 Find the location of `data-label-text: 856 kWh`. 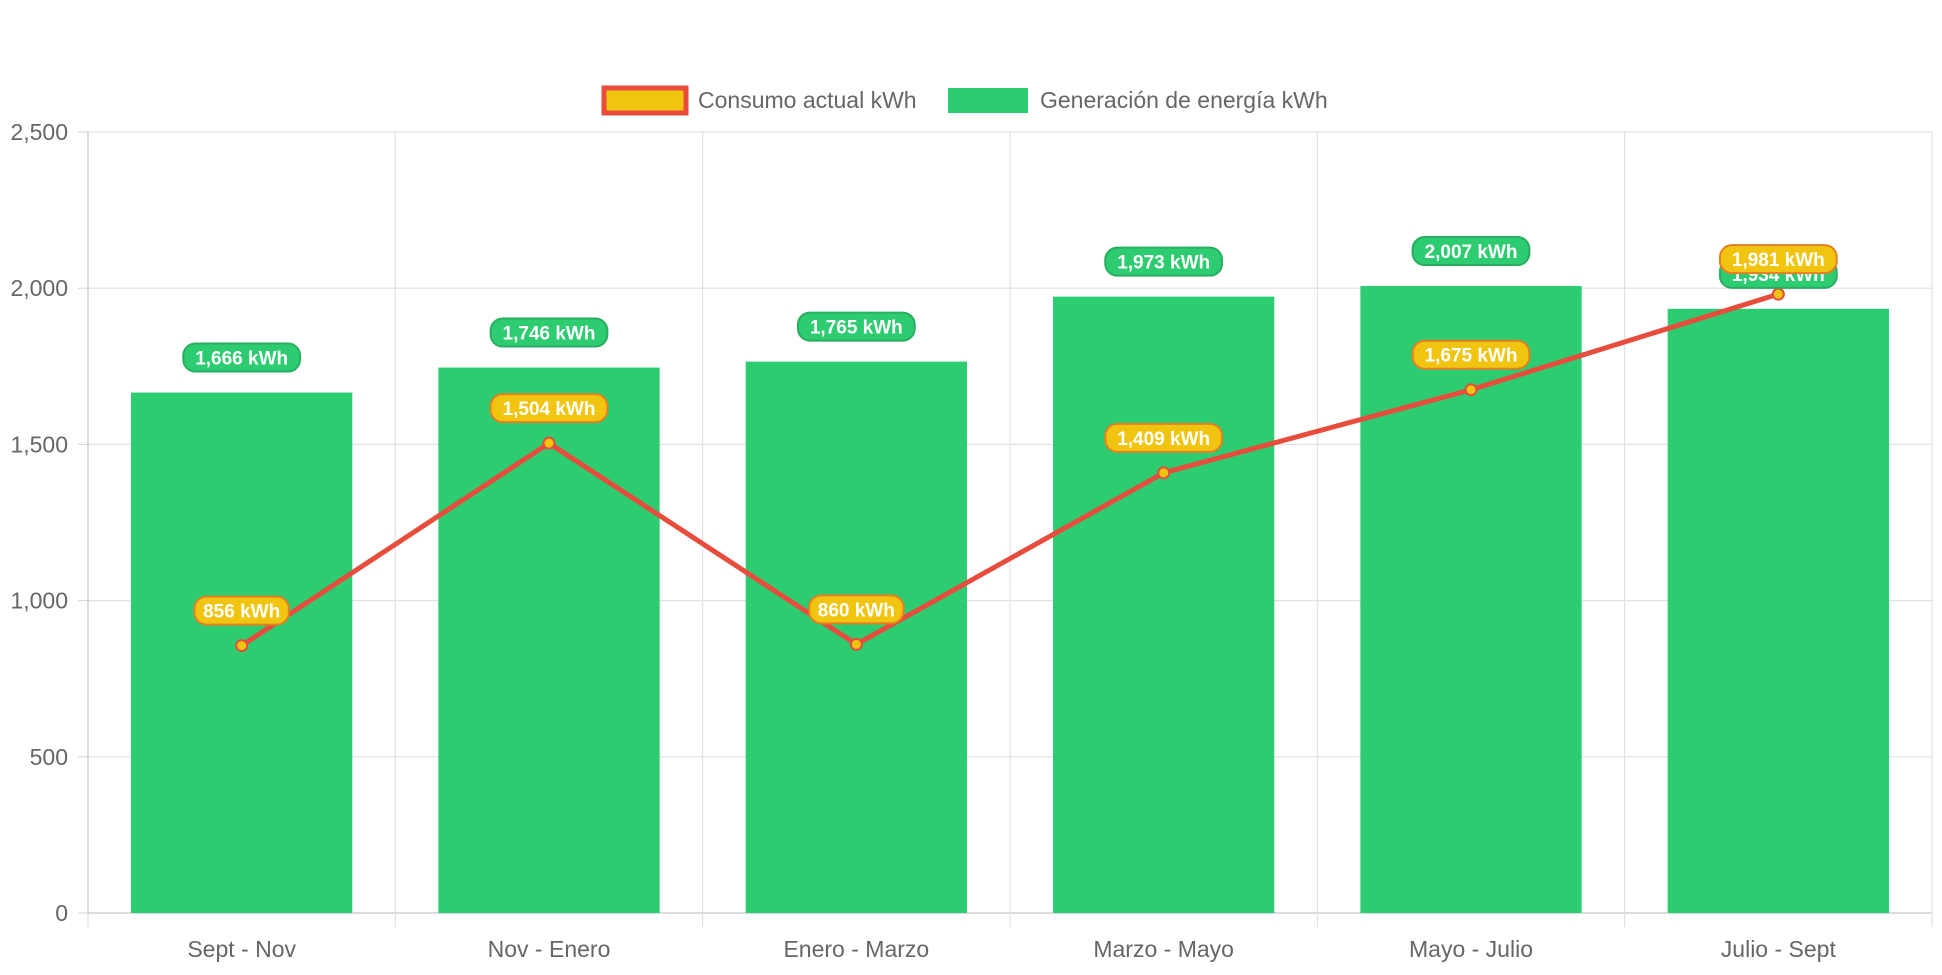

data-label-text: 856 kWh is located at coordinates (241, 612).